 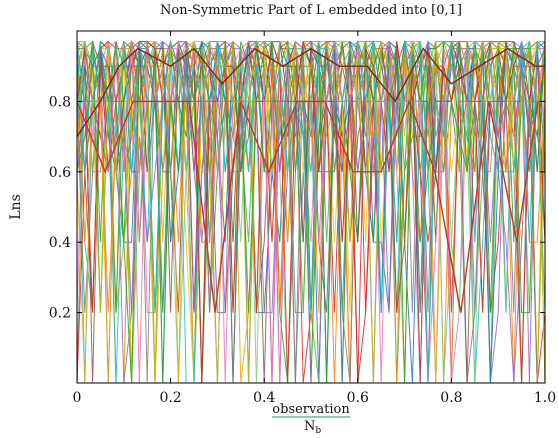 I want to click on x-axis-label-numerator: observation, so click(x=311, y=409).